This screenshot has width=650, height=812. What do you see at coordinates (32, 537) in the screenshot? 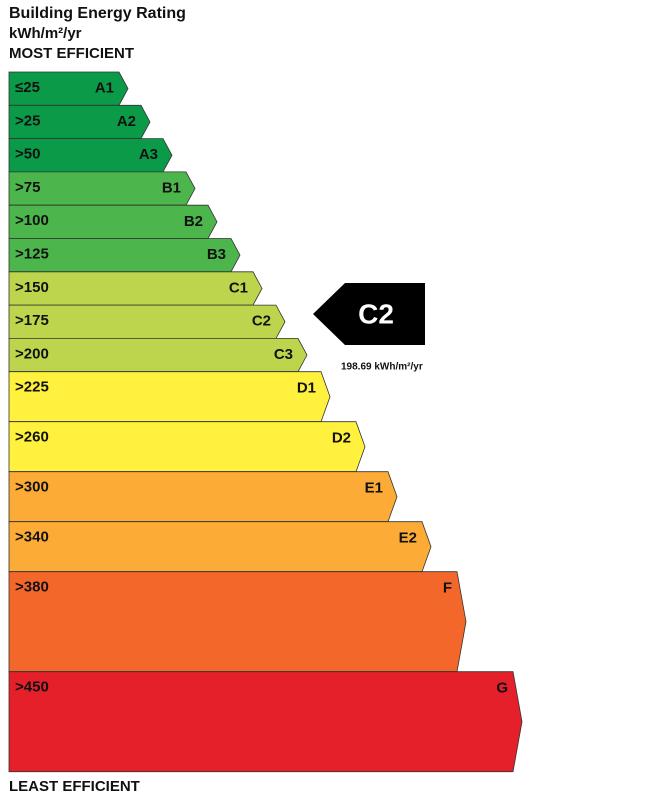
I see `band-threshold: >340` at bounding box center [32, 537].